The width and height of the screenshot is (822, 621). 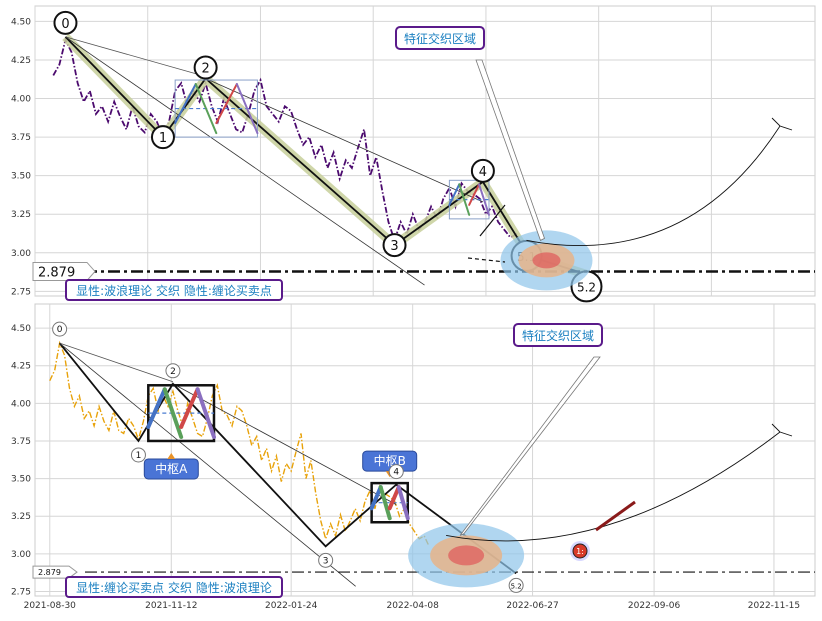 I want to click on bottom-x-tick-label: 2021-11-12, so click(x=171, y=606).